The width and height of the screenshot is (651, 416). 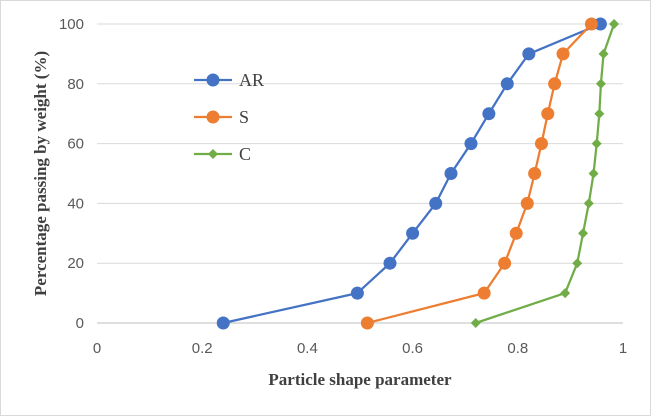 What do you see at coordinates (202, 348) in the screenshot?
I see `x-tick-label: 0.2` at bounding box center [202, 348].